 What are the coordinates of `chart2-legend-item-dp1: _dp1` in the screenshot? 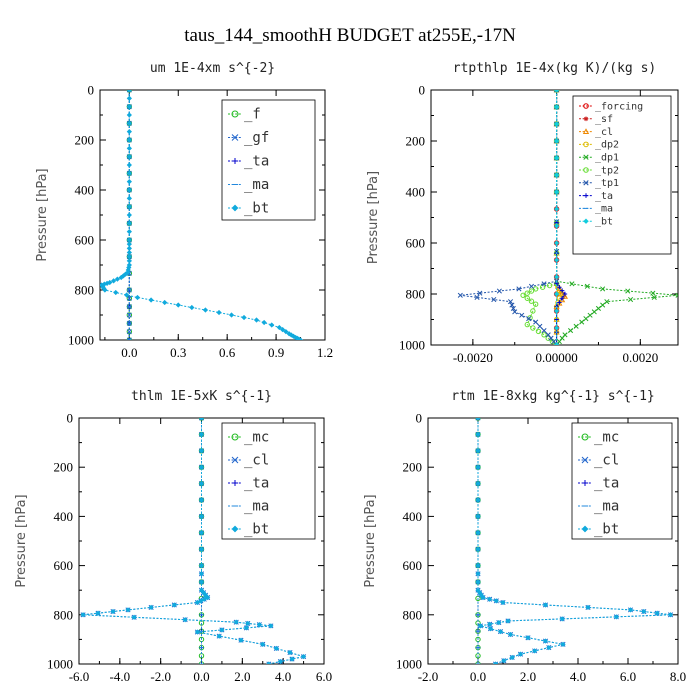 It's located at (599, 158).